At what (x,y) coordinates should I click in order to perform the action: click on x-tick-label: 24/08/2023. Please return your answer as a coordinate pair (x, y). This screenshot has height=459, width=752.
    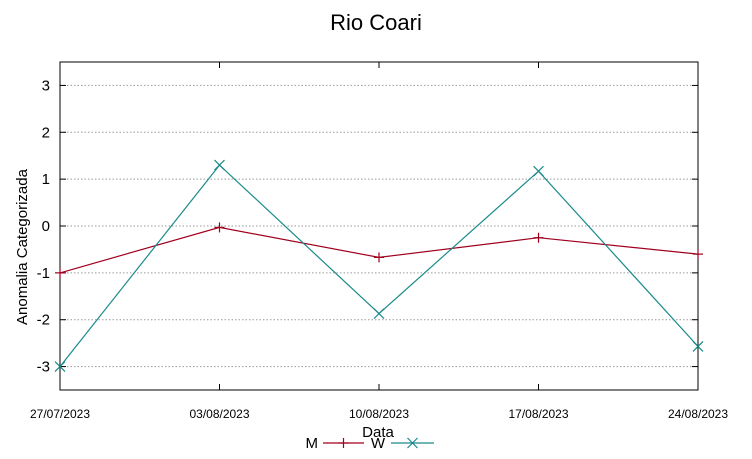
    Looking at the image, I should click on (698, 414).